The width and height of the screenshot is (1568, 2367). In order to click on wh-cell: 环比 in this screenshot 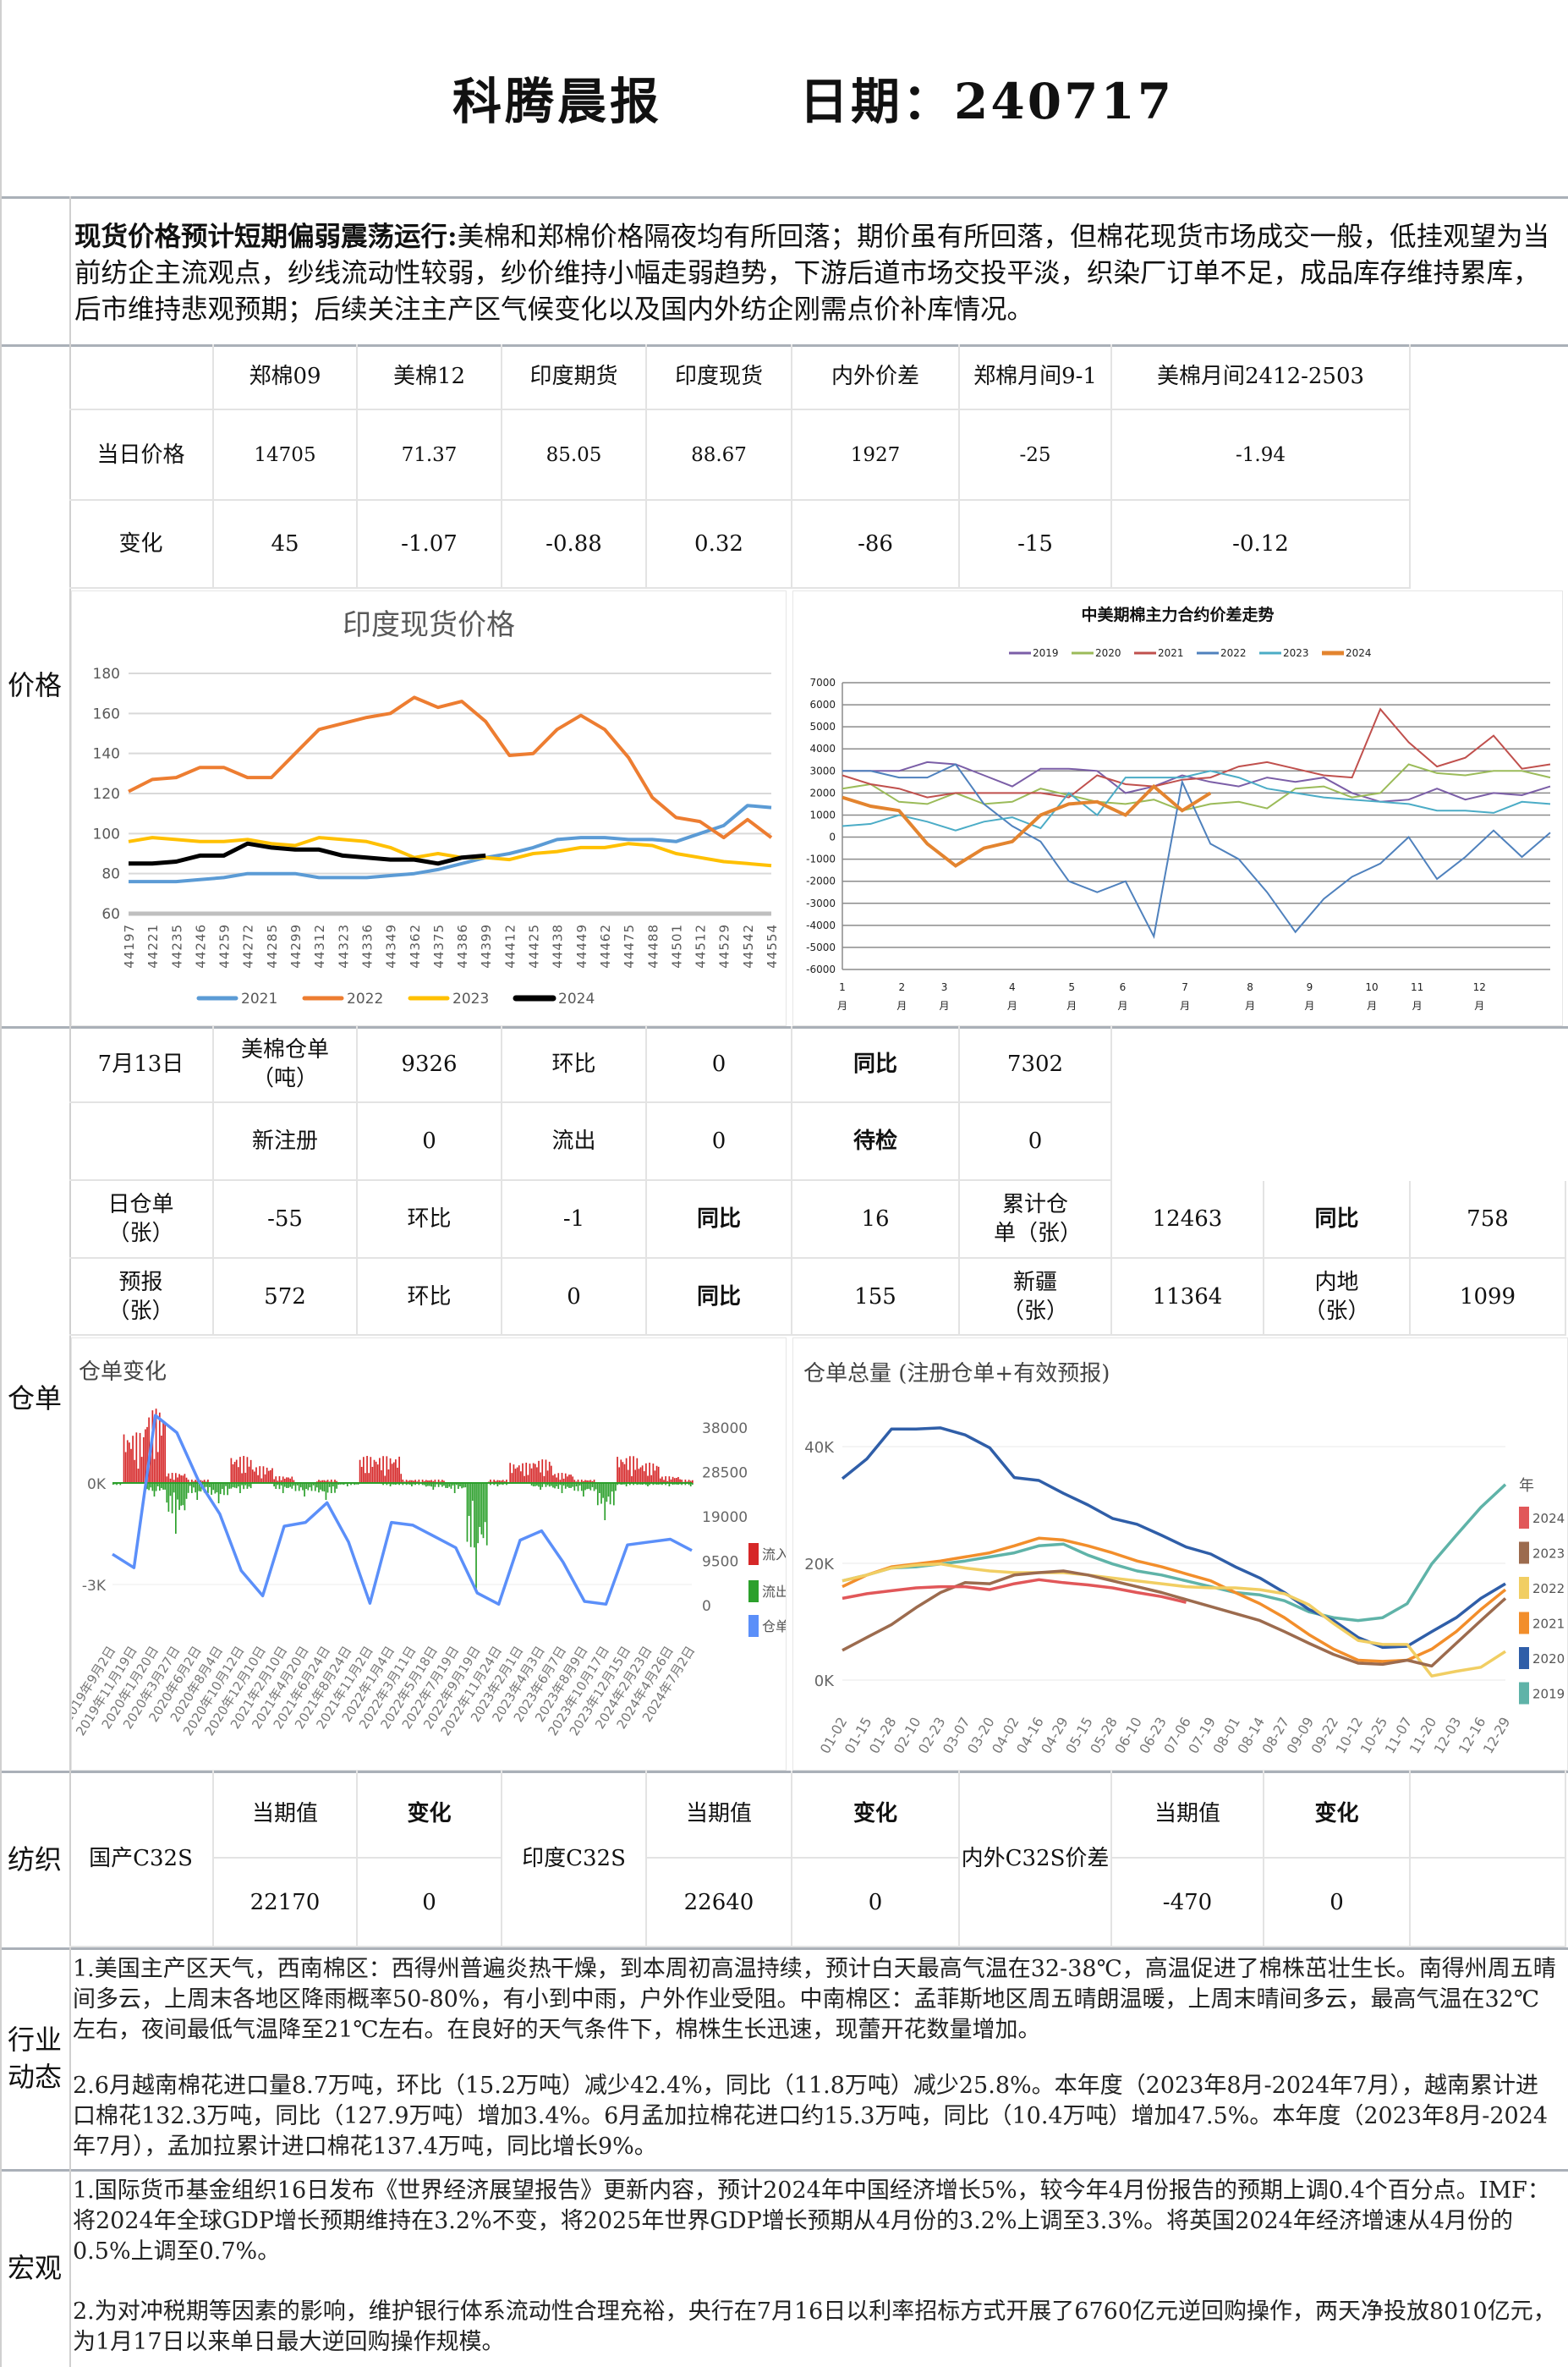, I will do `click(574, 1064)`.